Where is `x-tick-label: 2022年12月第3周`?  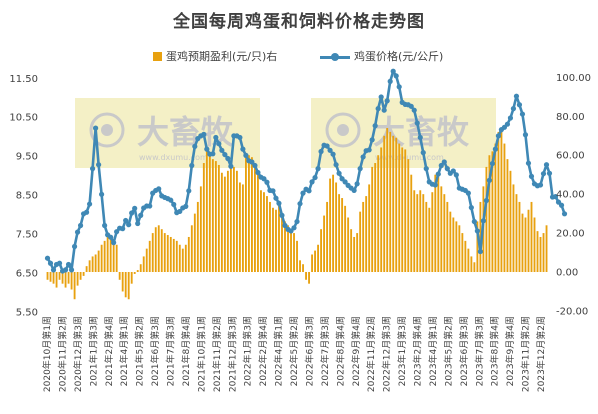
x-tick-label: 2022年12月第3周 is located at coordinates (387, 354).